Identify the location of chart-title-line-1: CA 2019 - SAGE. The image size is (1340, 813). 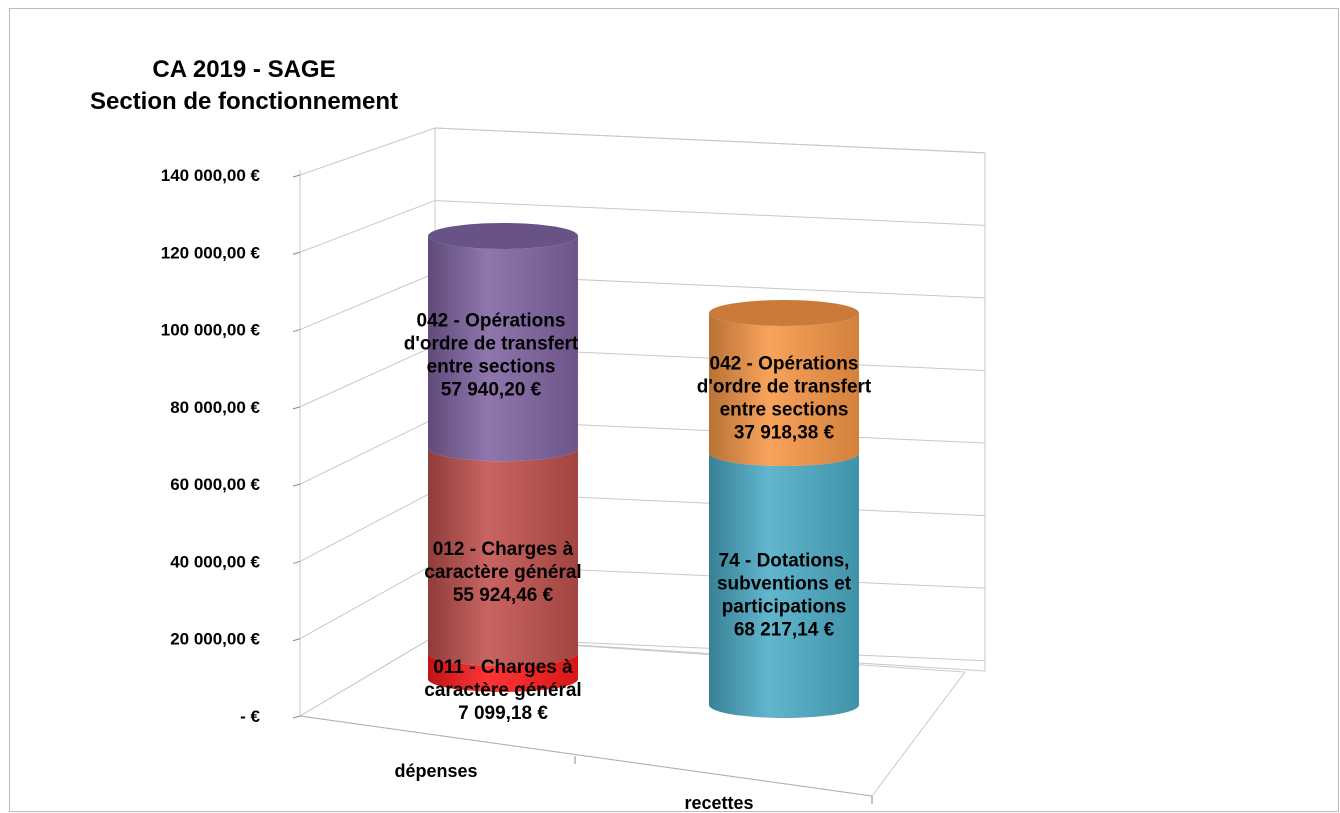
(244, 69).